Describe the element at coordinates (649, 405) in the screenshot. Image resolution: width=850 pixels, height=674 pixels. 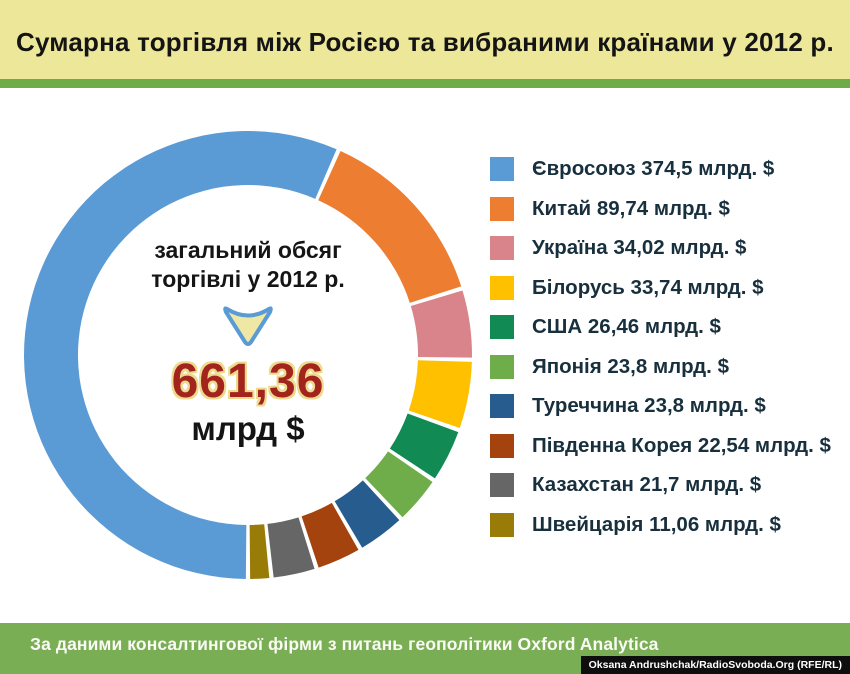
I see `legend-label: Туреччина 23,8 млрд. $` at that location.